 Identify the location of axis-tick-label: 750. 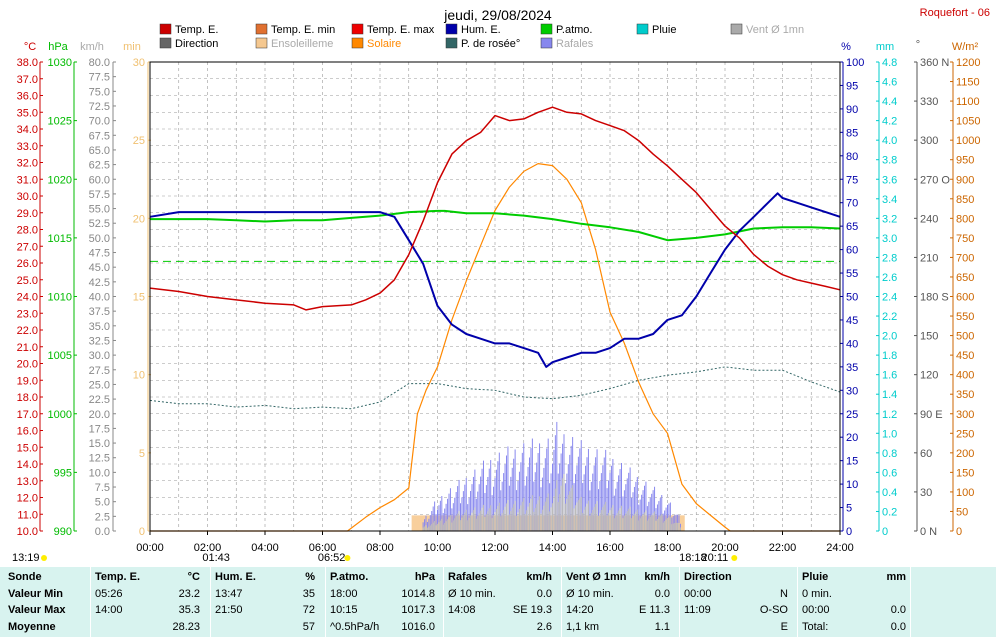
(965, 239).